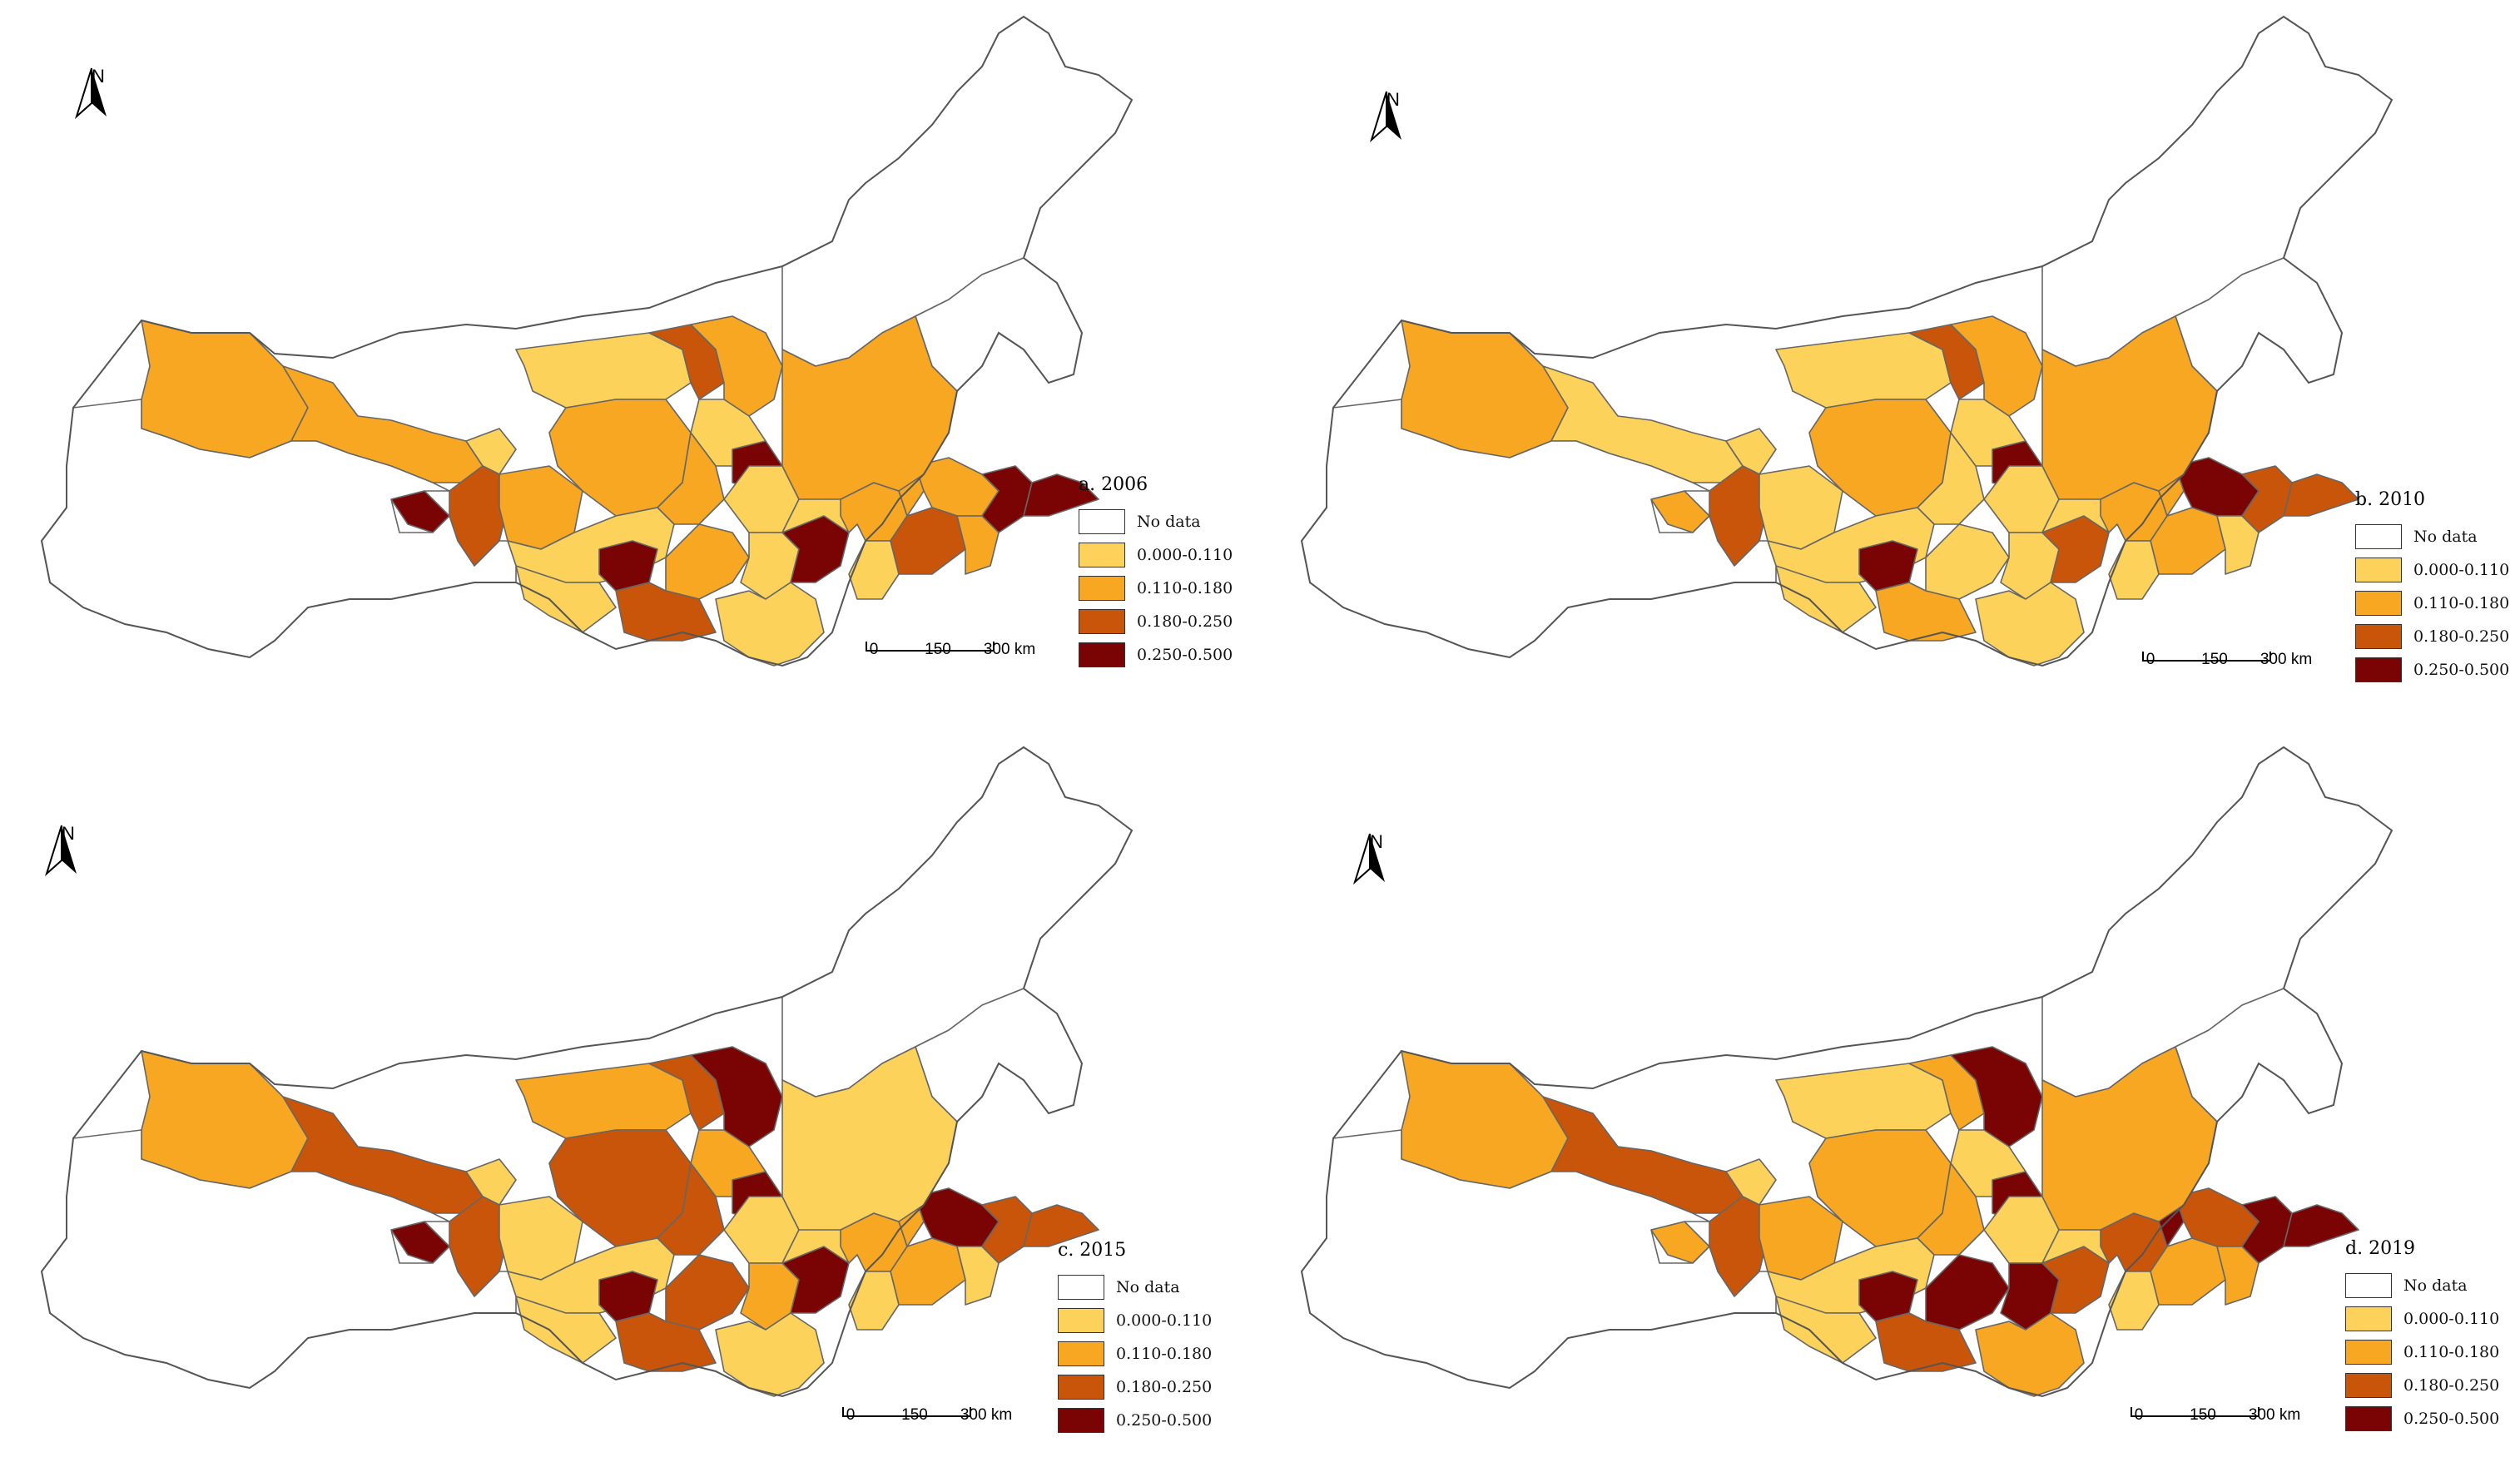 The image size is (2520, 1462). I want to click on legend-item: 0.180-0.250, so click(2432, 636).